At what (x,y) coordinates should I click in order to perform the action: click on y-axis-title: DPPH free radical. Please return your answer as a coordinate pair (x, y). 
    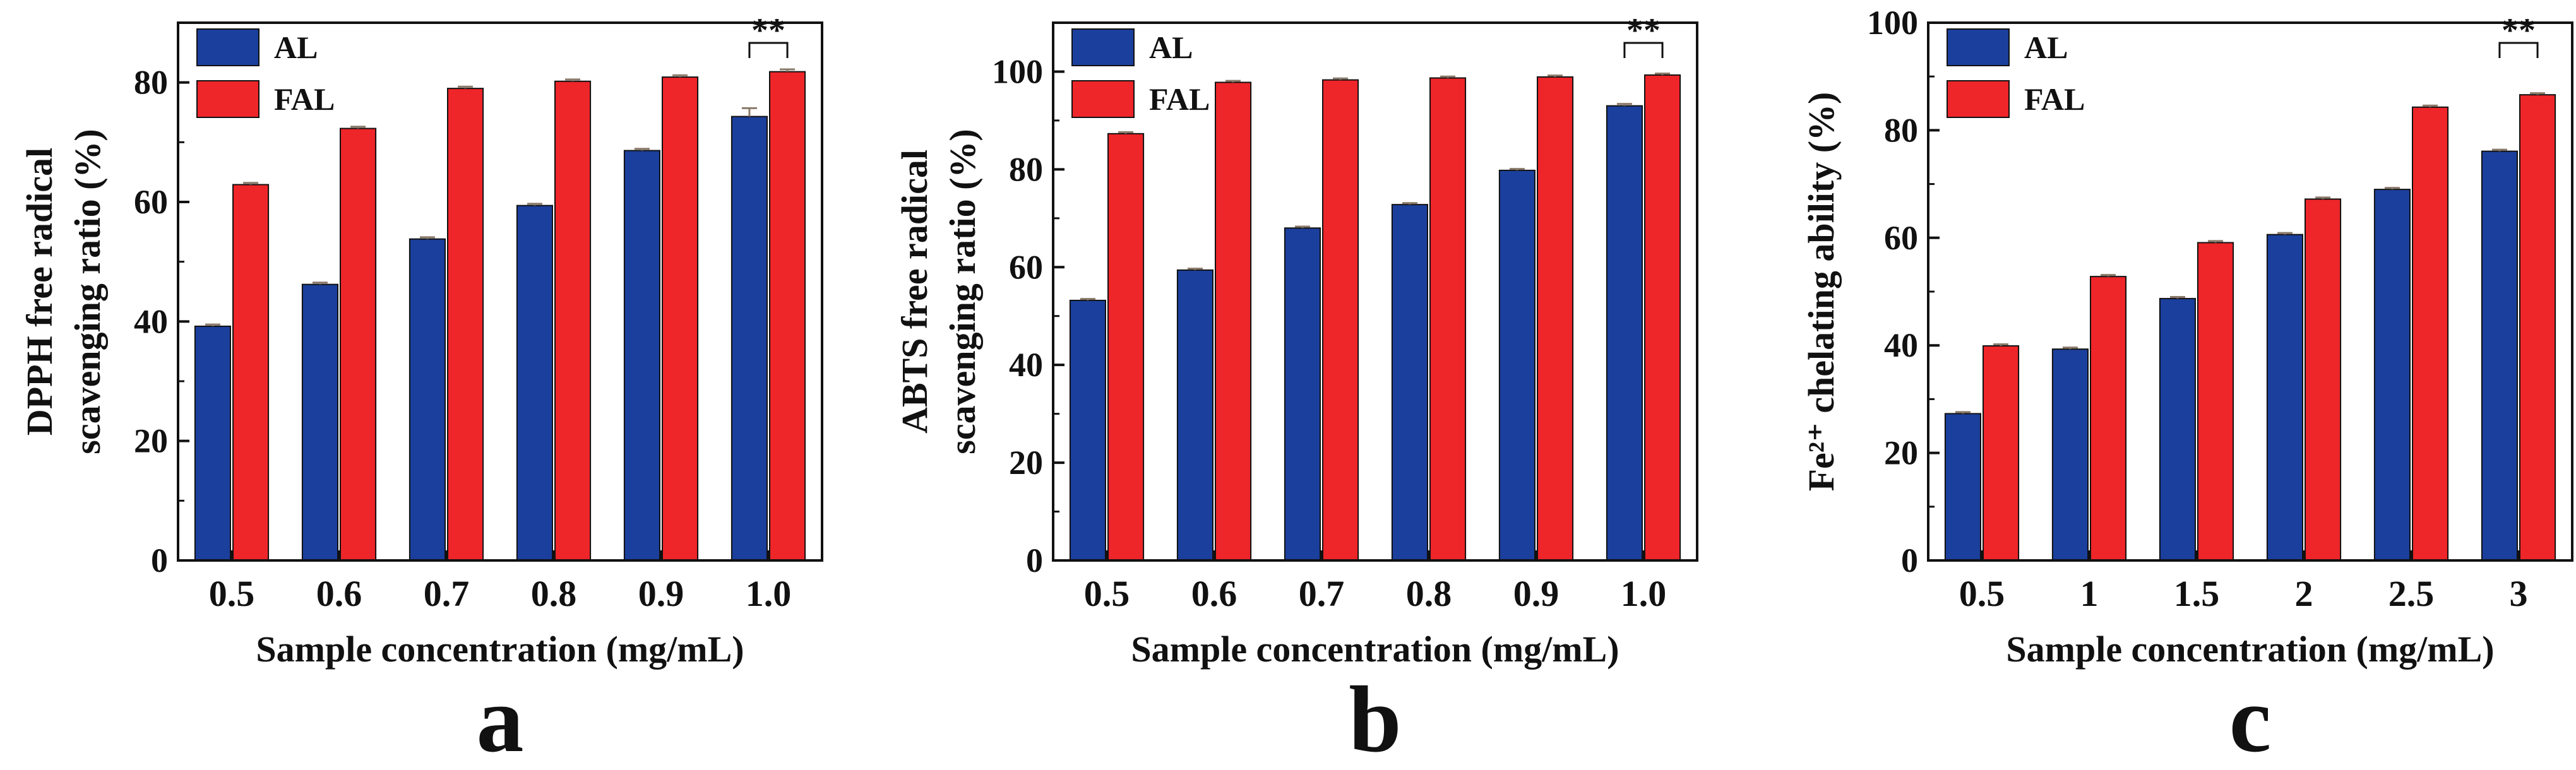
    Looking at the image, I should click on (39, 292).